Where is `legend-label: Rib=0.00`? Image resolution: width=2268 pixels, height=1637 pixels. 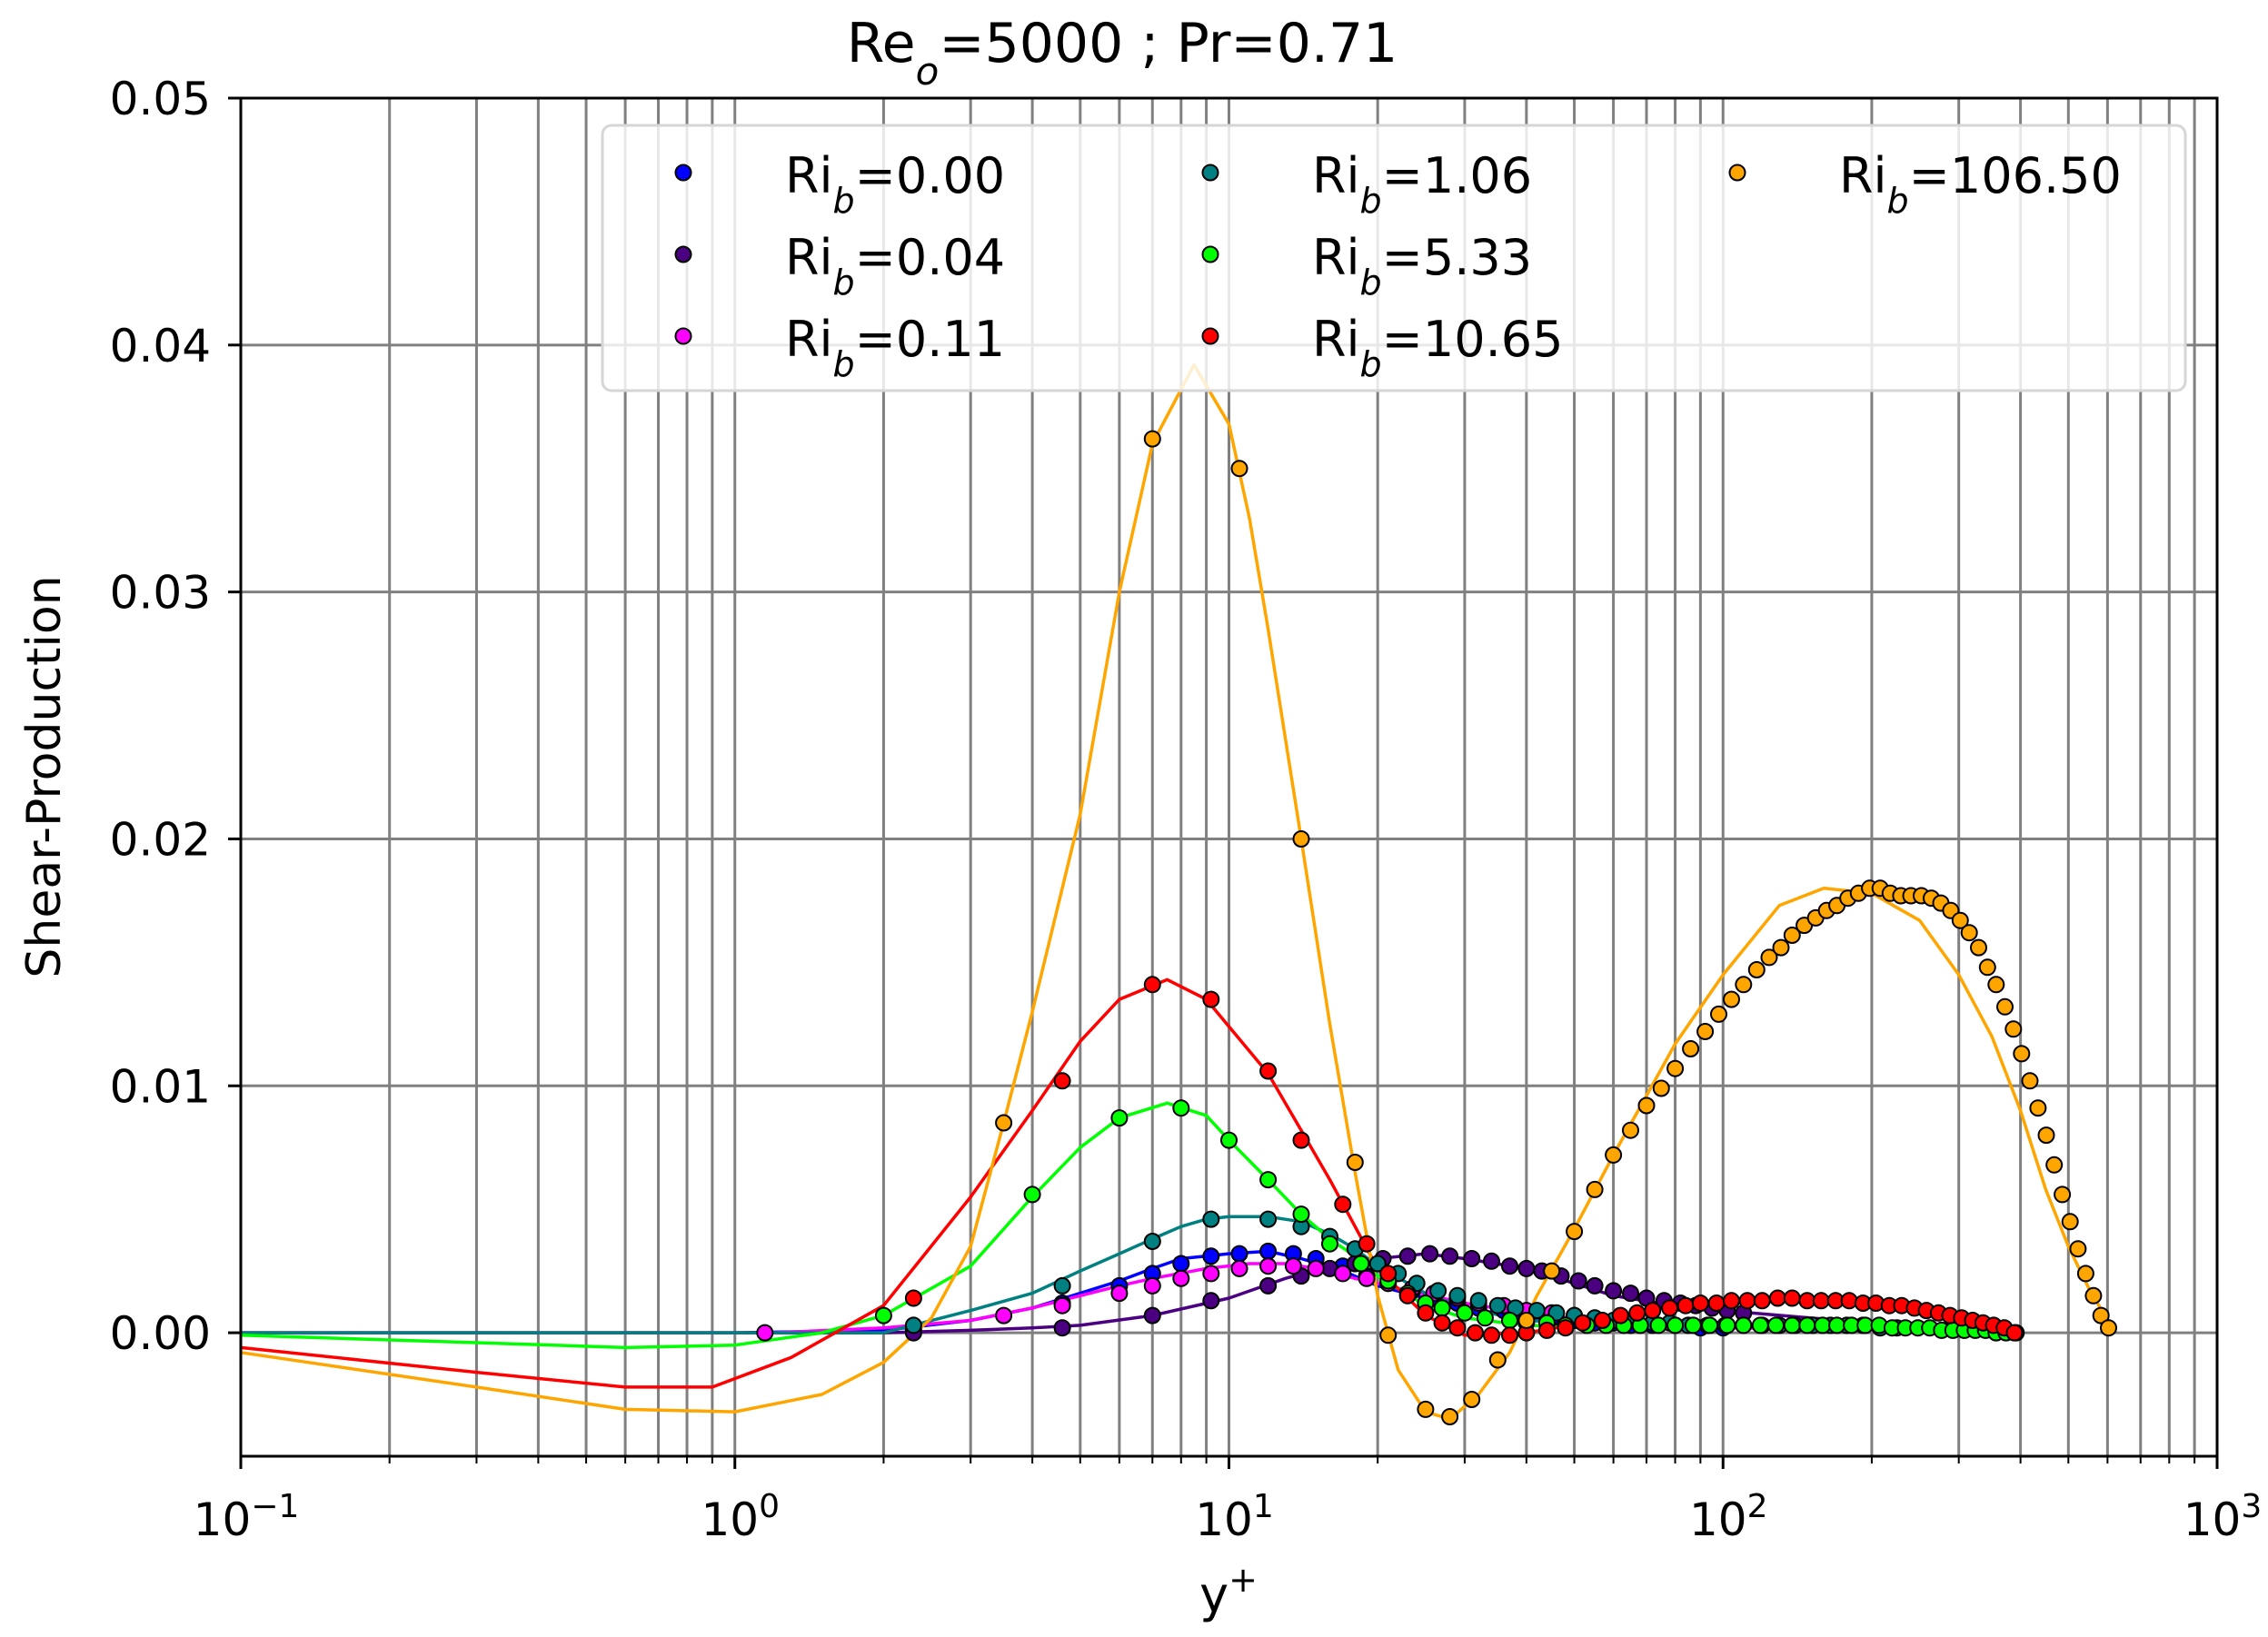 legend-label: Rib=0.00 is located at coordinates (895, 184).